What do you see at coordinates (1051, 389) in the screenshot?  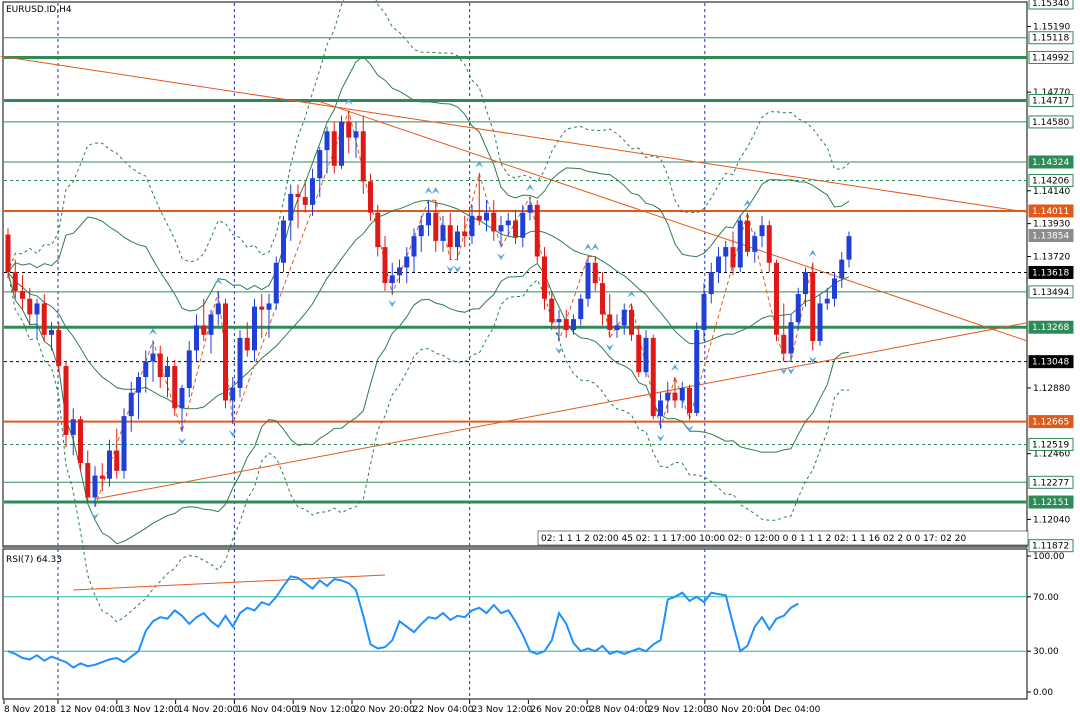 I see `price-tick-label: 1.12880` at bounding box center [1051, 389].